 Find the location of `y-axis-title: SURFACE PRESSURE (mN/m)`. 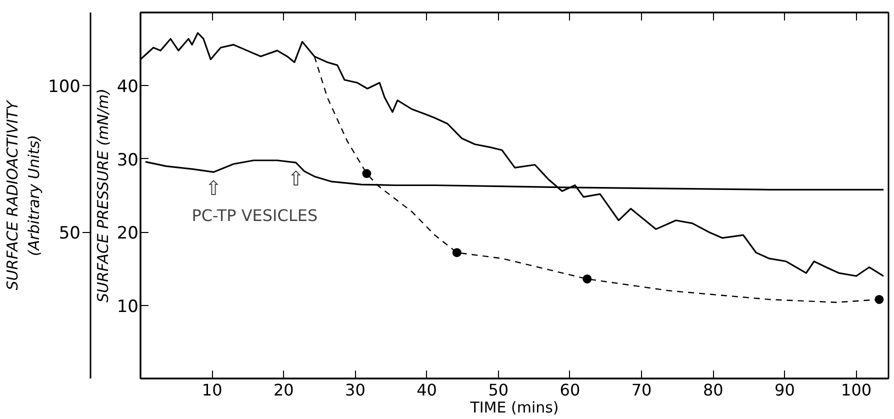

y-axis-title: SURFACE PRESSURE (mN/m) is located at coordinates (103, 195).